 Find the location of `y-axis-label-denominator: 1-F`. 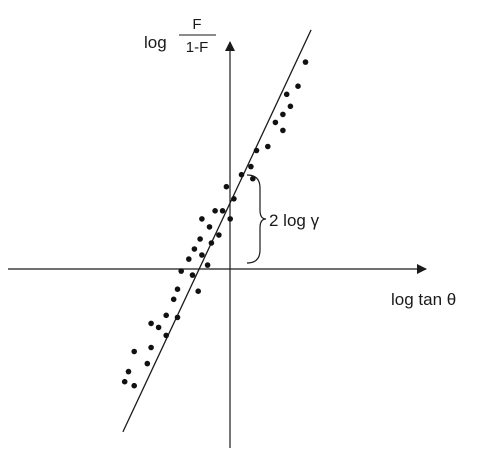

y-axis-label-denominator: 1-F is located at coordinates (197, 47).